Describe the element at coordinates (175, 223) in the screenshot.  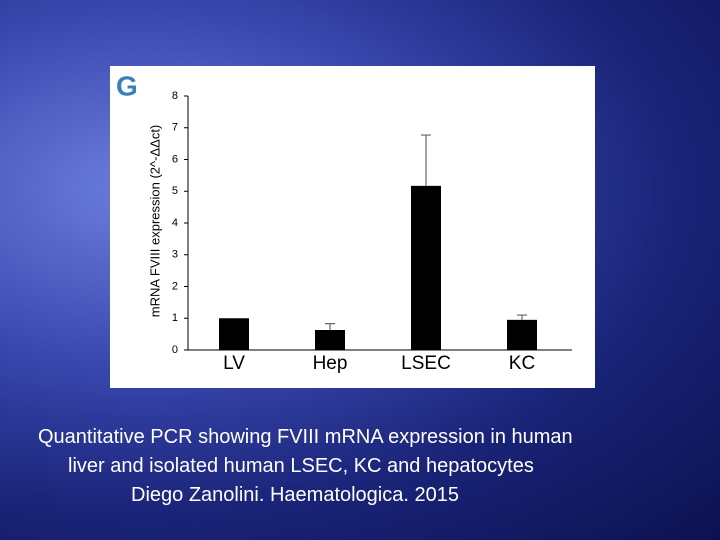
I see `y-tick-label: 4` at that location.